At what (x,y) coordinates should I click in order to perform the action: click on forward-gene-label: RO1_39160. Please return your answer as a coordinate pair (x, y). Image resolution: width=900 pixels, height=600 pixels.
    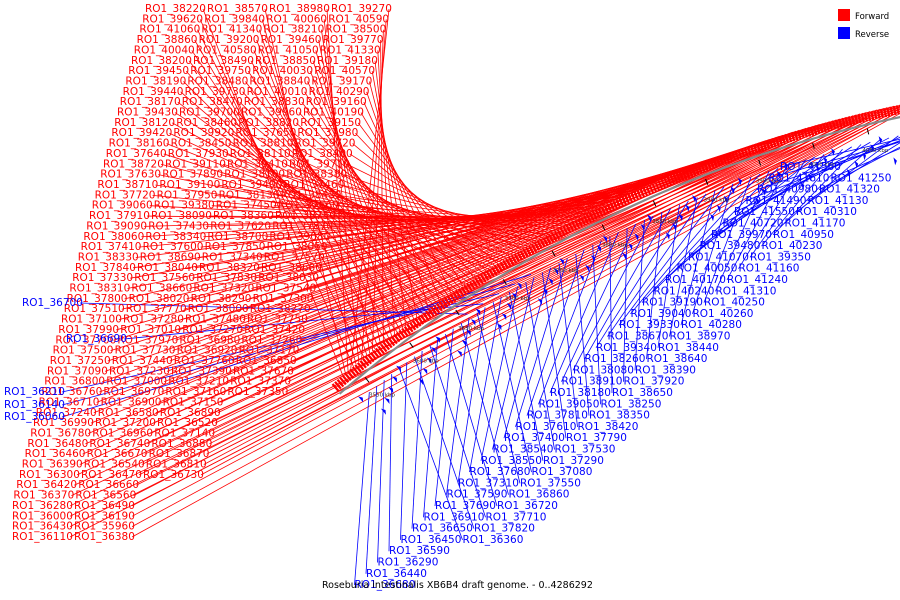
    Looking at the image, I should click on (336, 102).